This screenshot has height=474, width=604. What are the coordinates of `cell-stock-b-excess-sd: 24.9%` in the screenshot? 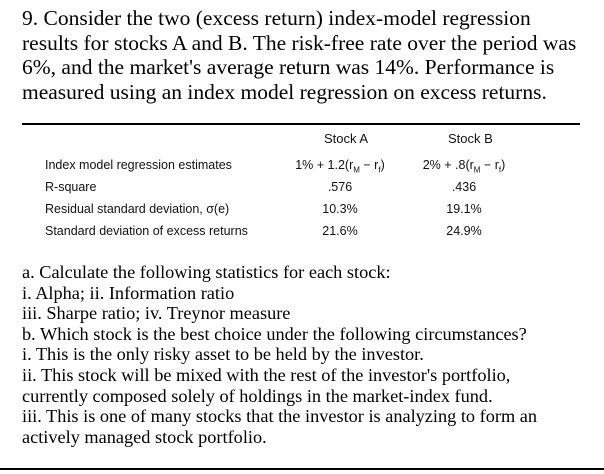 It's located at (464, 231).